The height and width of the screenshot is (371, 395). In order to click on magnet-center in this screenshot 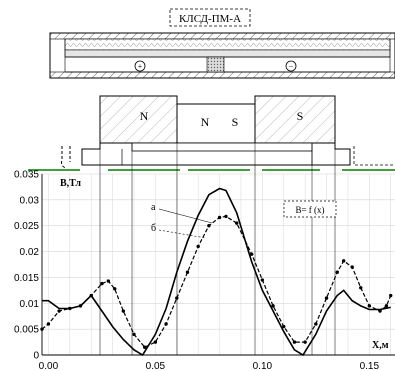, I will do `click(216, 123)`.